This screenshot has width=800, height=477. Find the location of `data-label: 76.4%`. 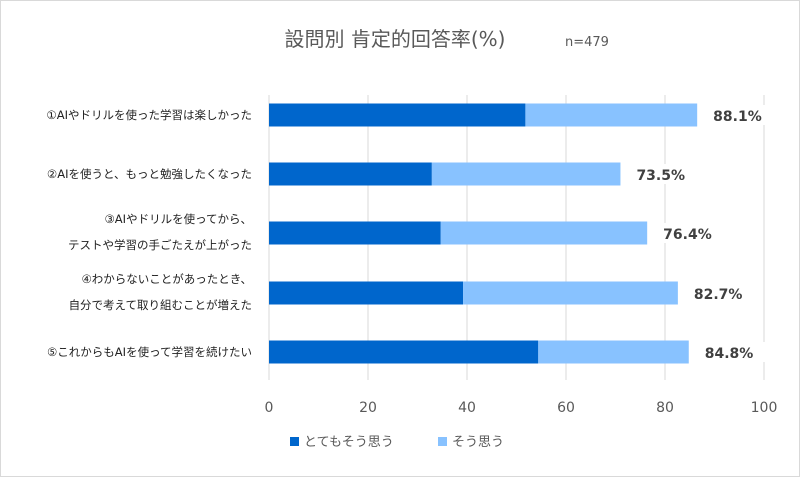

data-label: 76.4% is located at coordinates (687, 235).